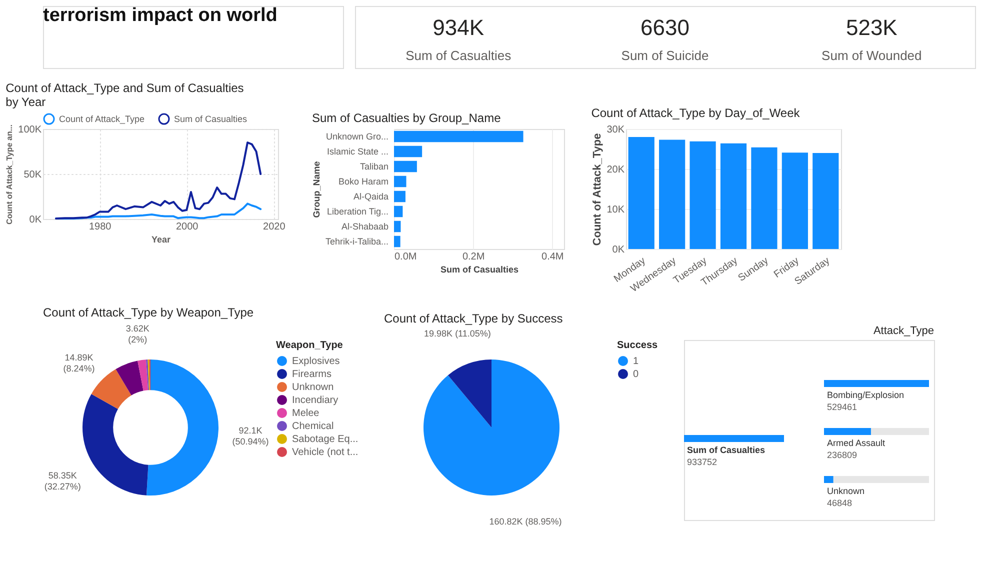  What do you see at coordinates (636, 374) in the screenshot?
I see `legend-label: 0` at bounding box center [636, 374].